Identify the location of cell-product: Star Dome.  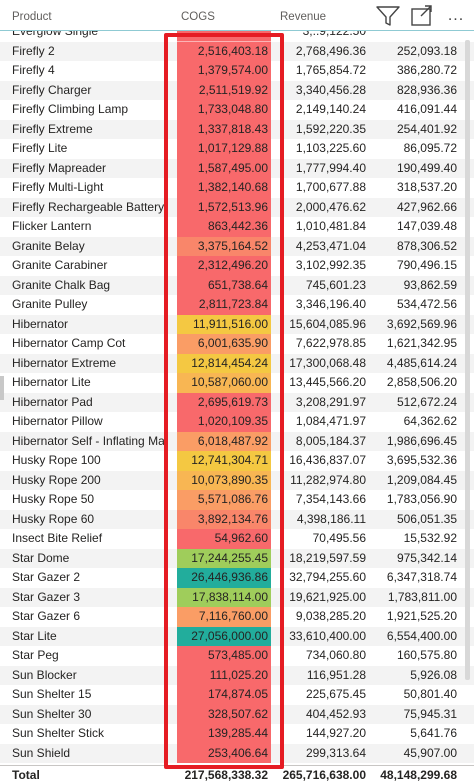
(41, 557).